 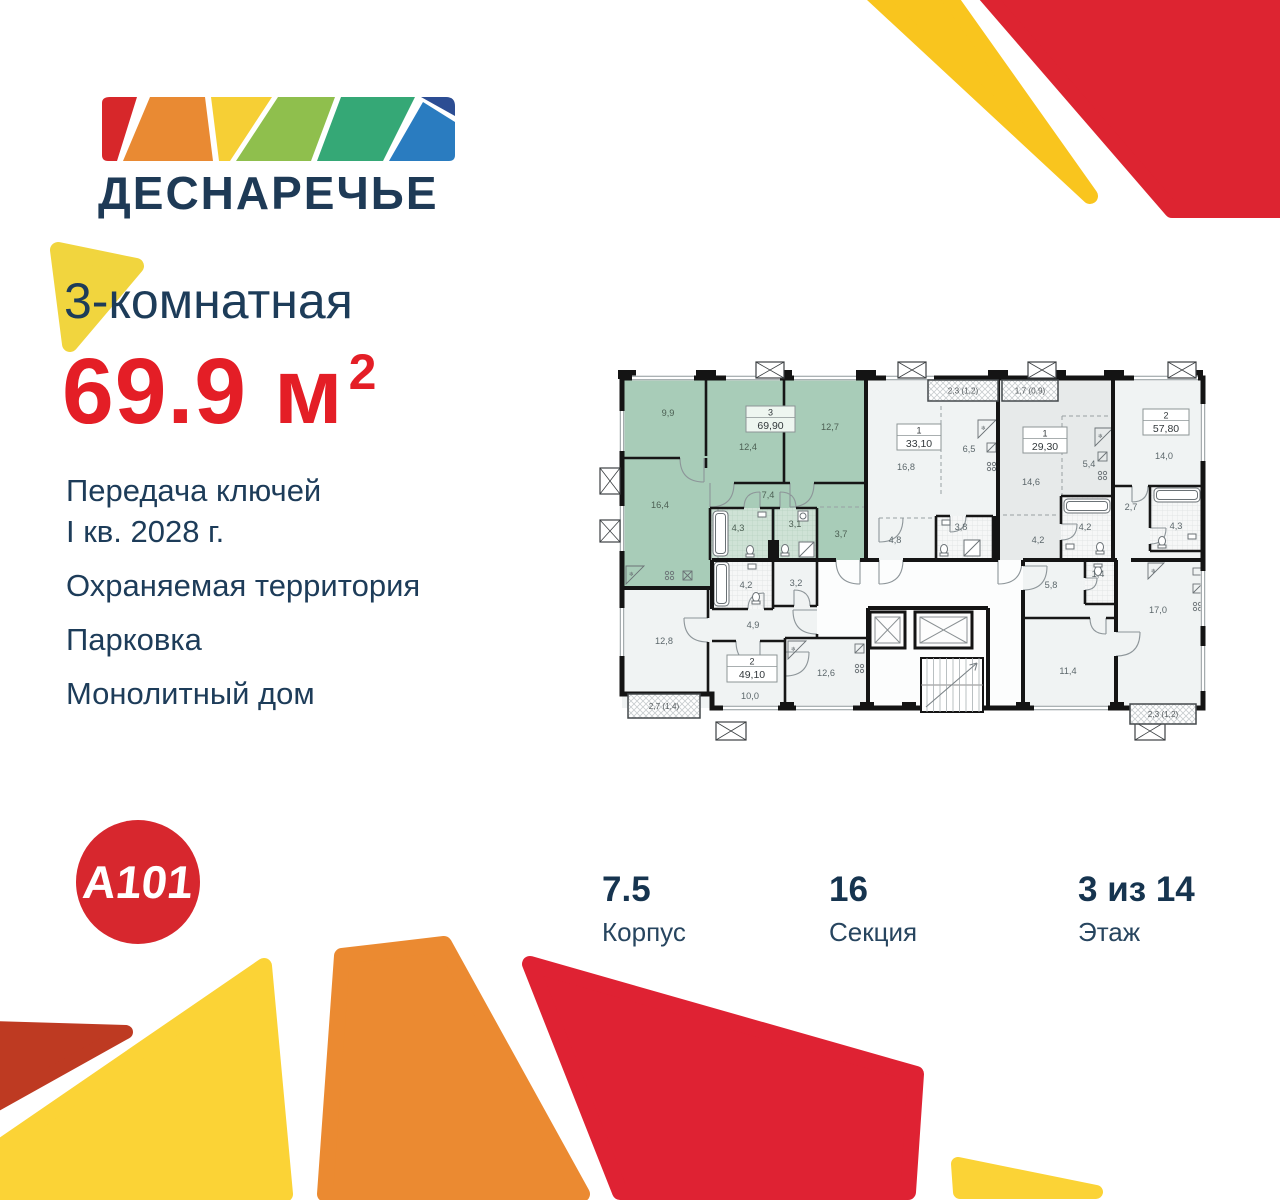 I want to click on area-superscript: 2, so click(x=363, y=372).